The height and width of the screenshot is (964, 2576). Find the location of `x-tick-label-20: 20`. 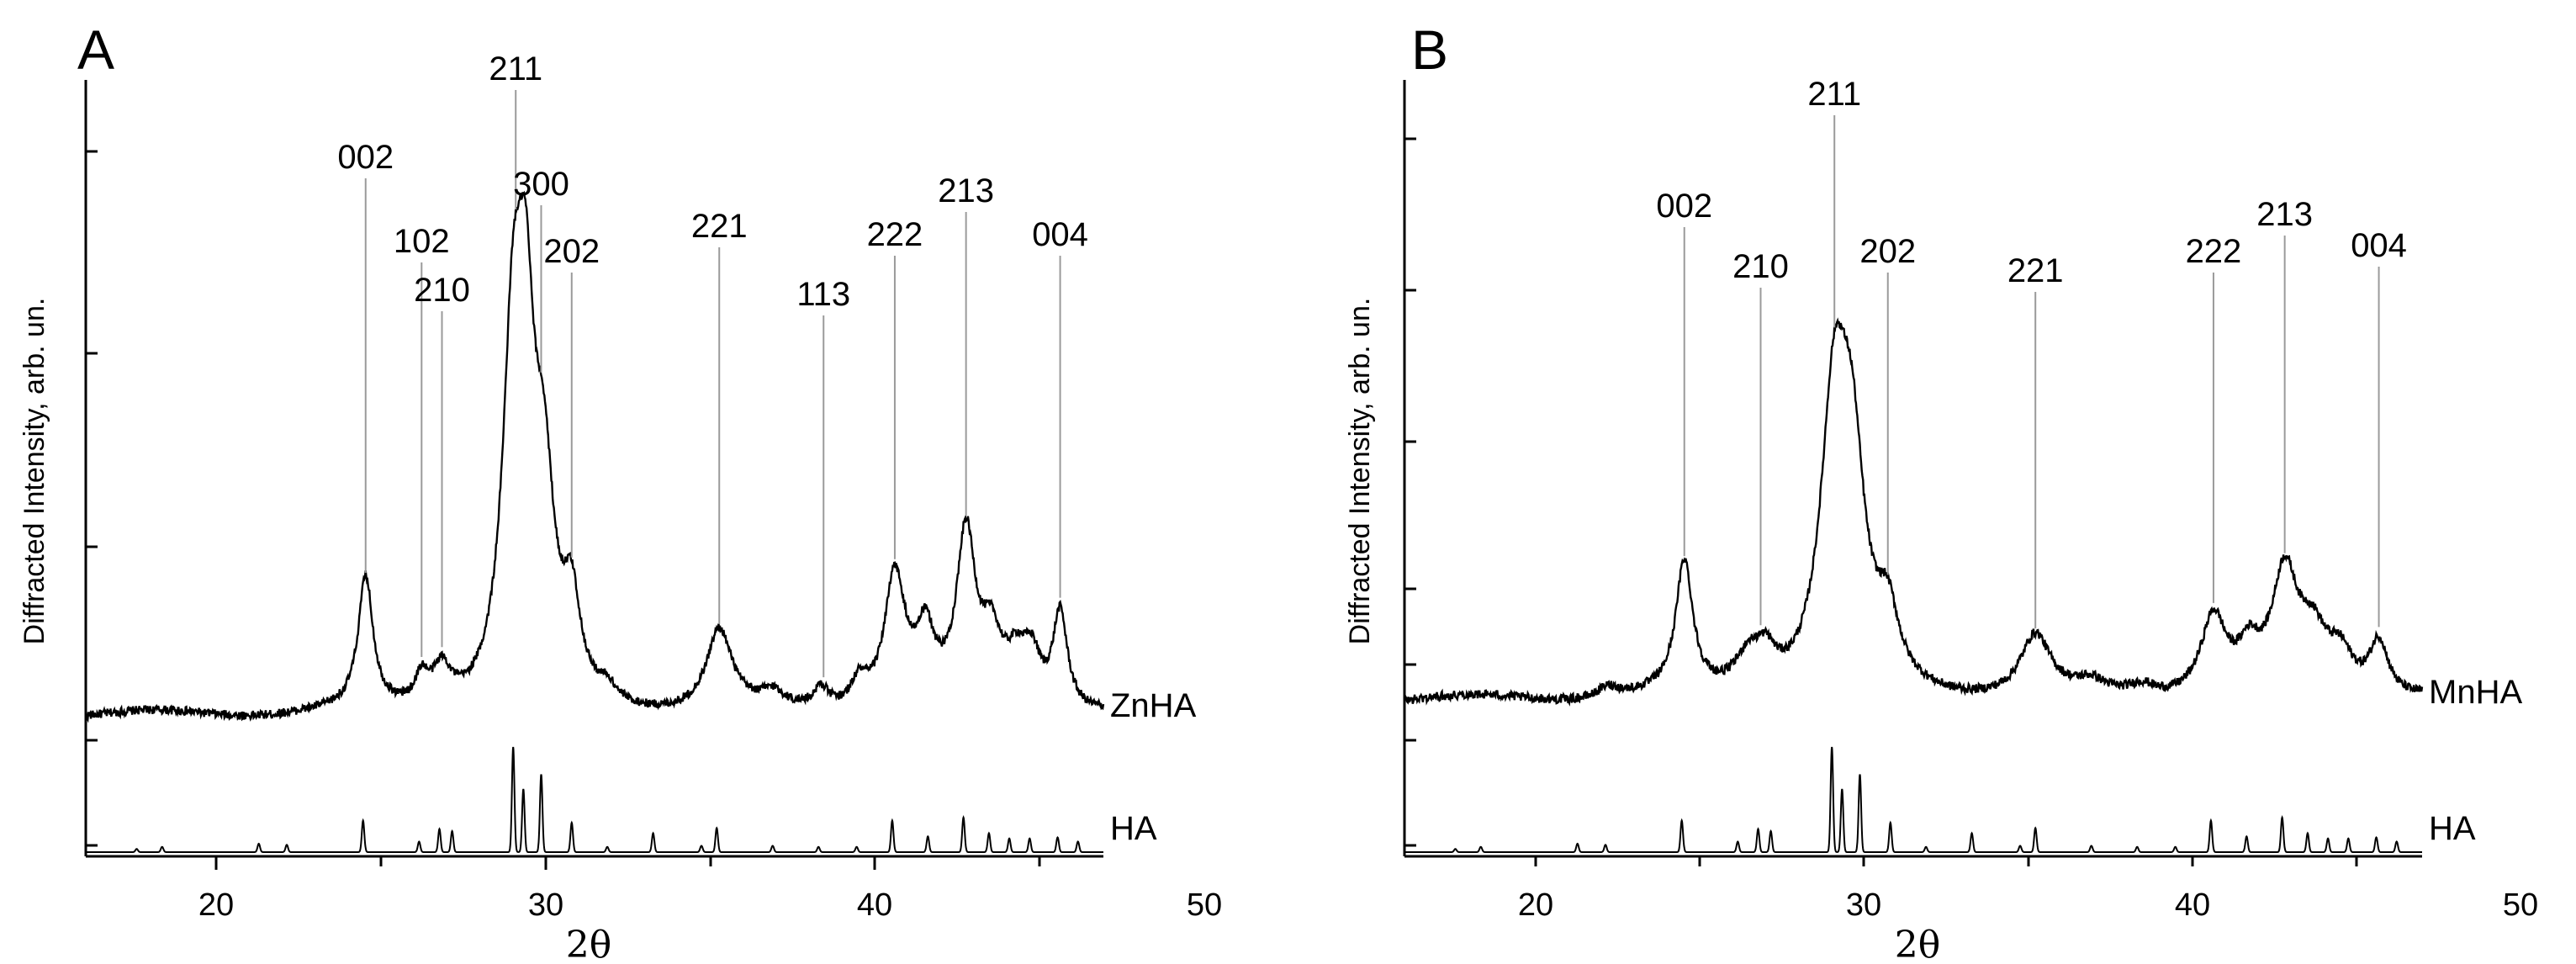

x-tick-label-20: 20 is located at coordinates (216, 905).